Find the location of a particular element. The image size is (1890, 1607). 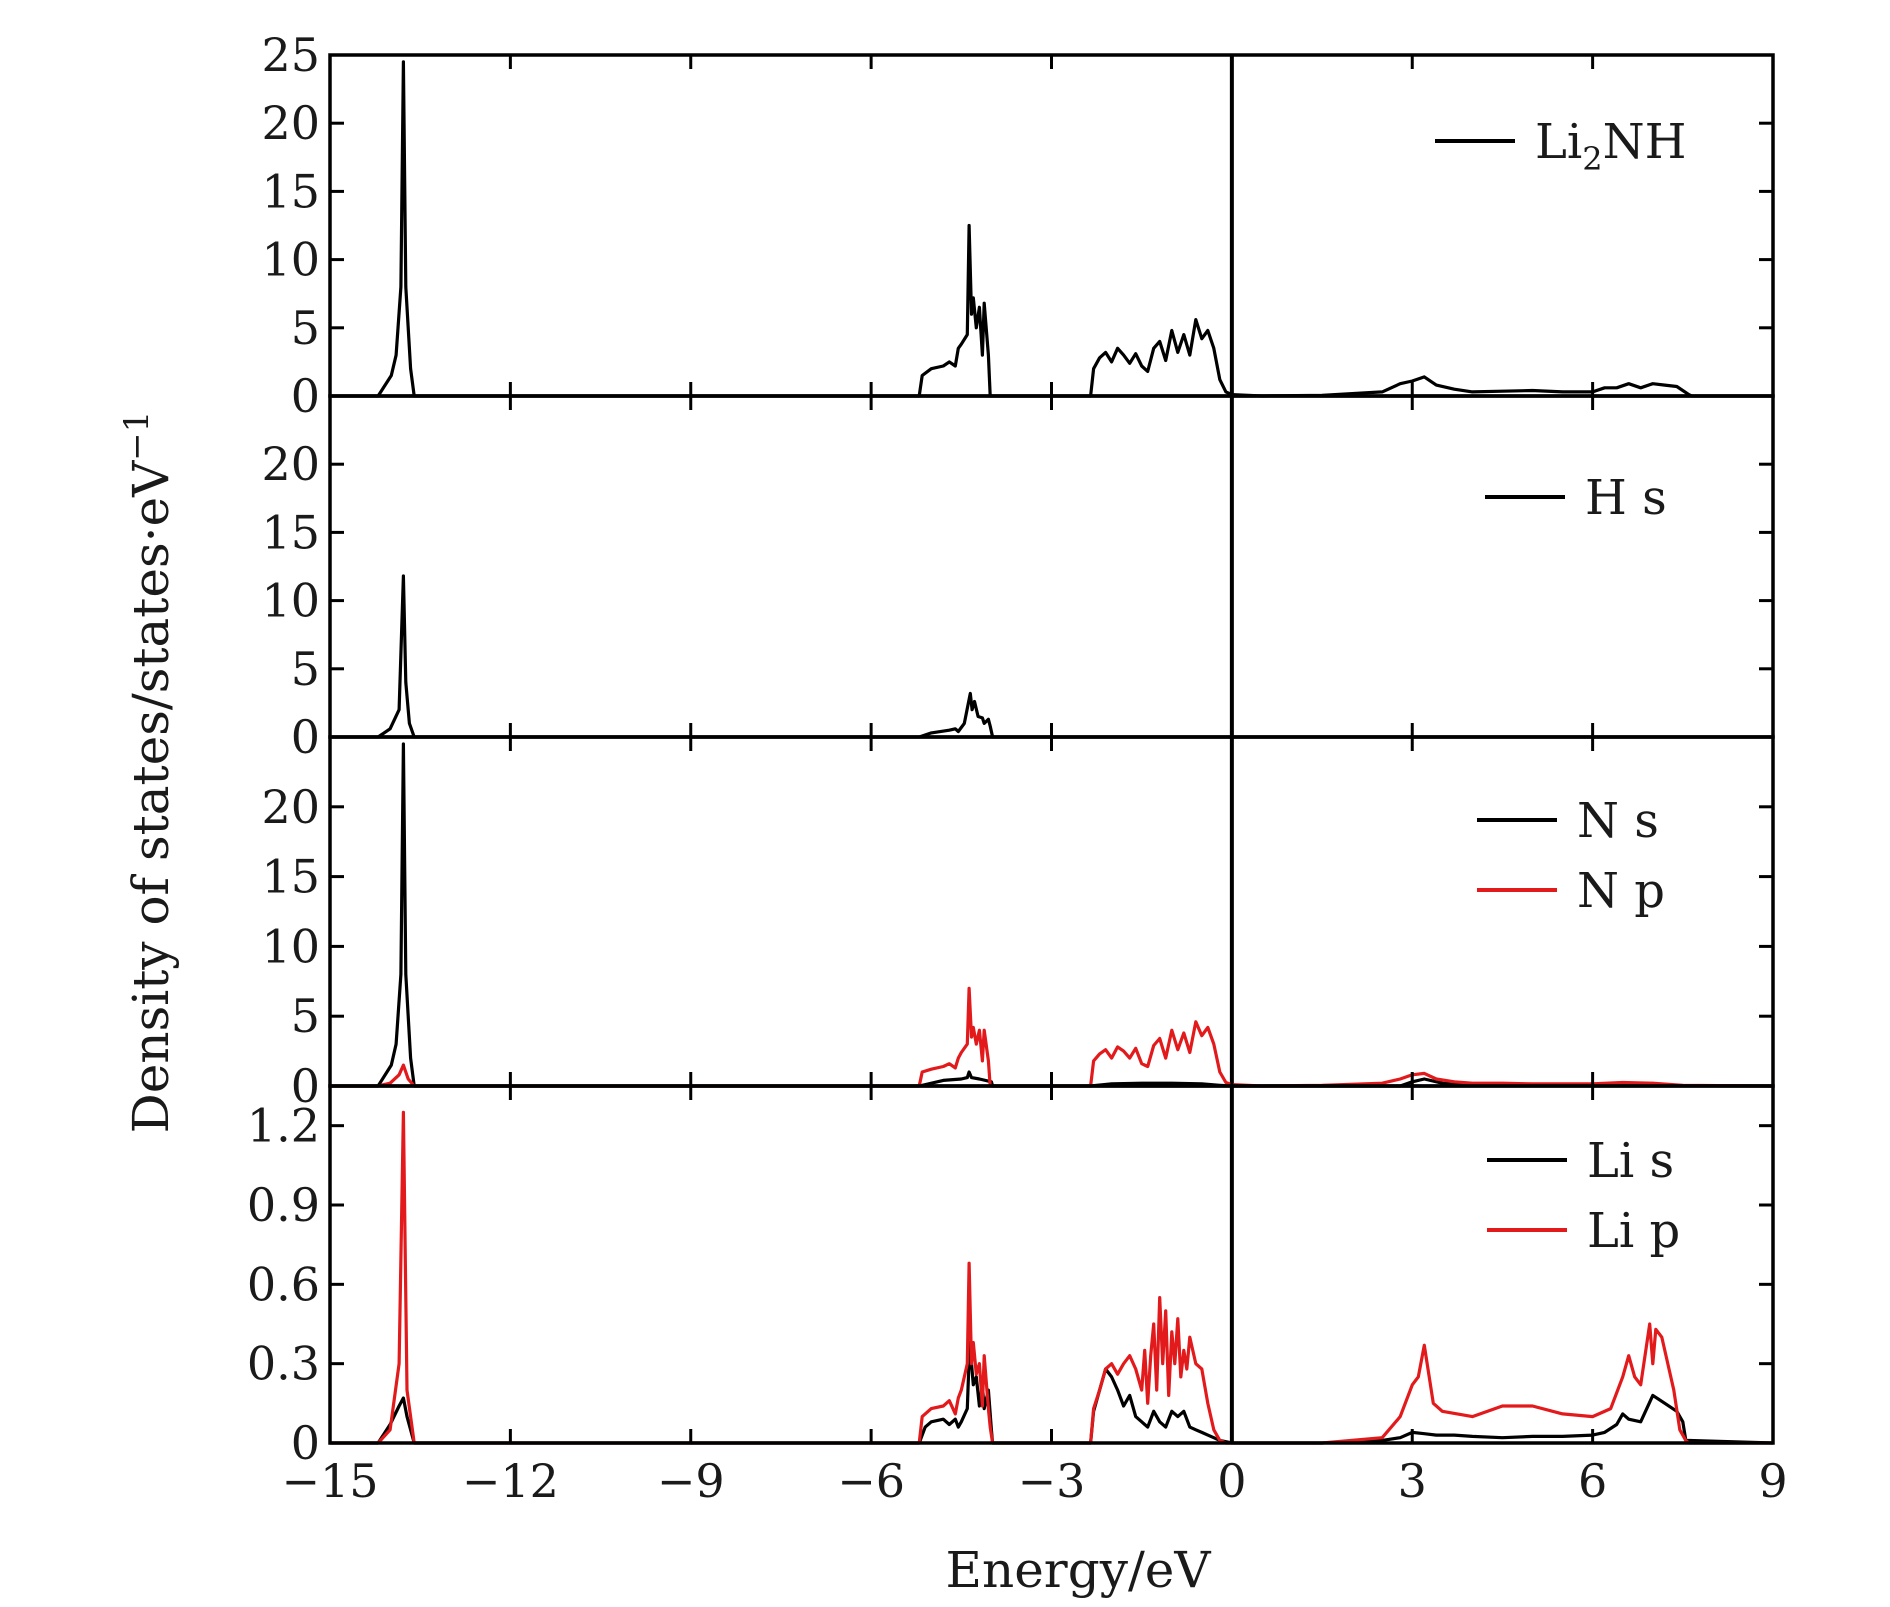

y-tick-label-h-3: 15 is located at coordinates (290, 532).